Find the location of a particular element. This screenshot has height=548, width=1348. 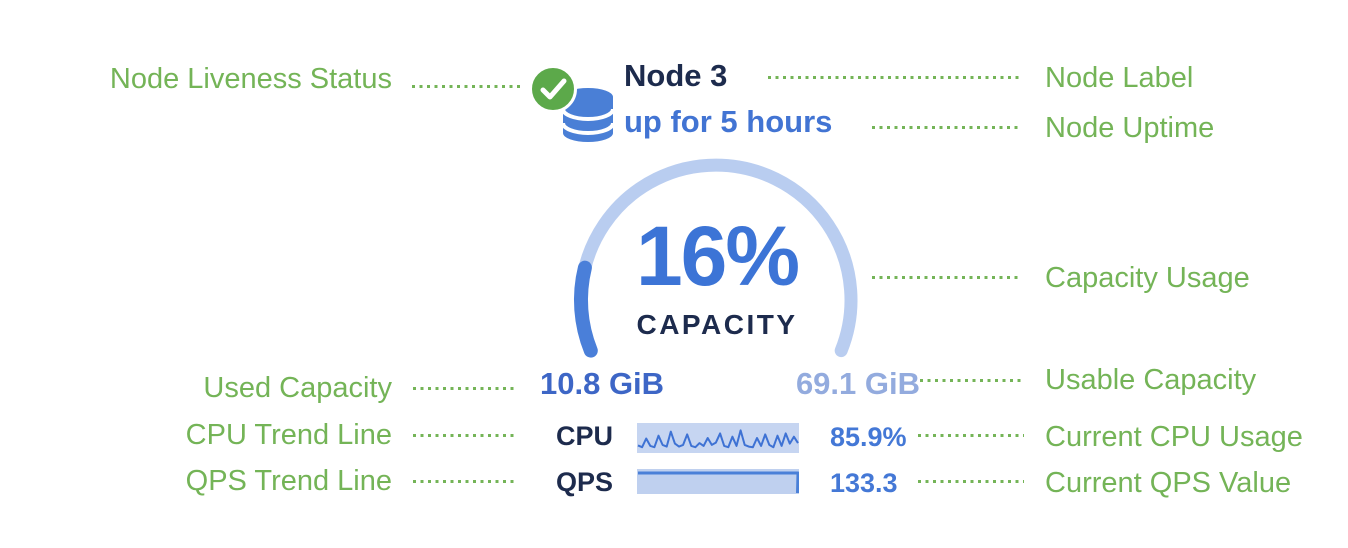

connector-node-uptime is located at coordinates (946, 127).